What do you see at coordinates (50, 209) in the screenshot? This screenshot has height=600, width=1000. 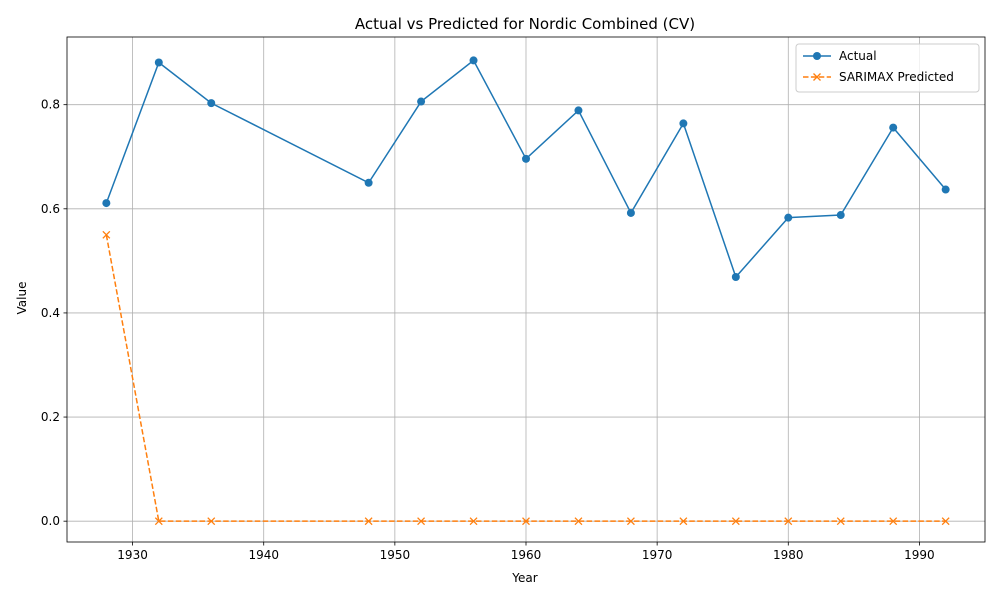 I see `y-tick-label: 0.6` at bounding box center [50, 209].